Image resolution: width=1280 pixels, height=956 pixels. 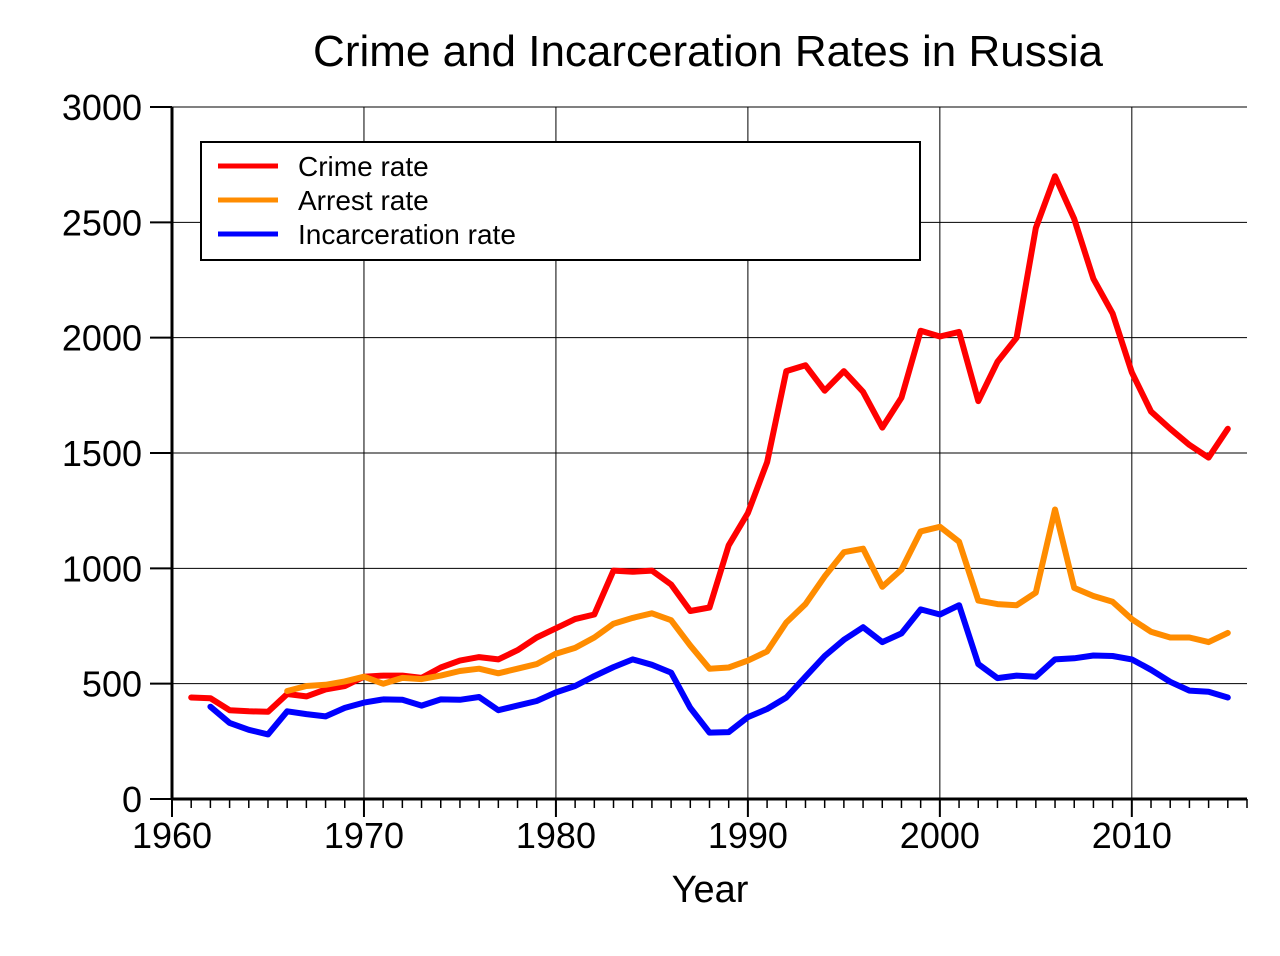 What do you see at coordinates (102, 107) in the screenshot?
I see `y-tick-label: 3000` at bounding box center [102, 107].